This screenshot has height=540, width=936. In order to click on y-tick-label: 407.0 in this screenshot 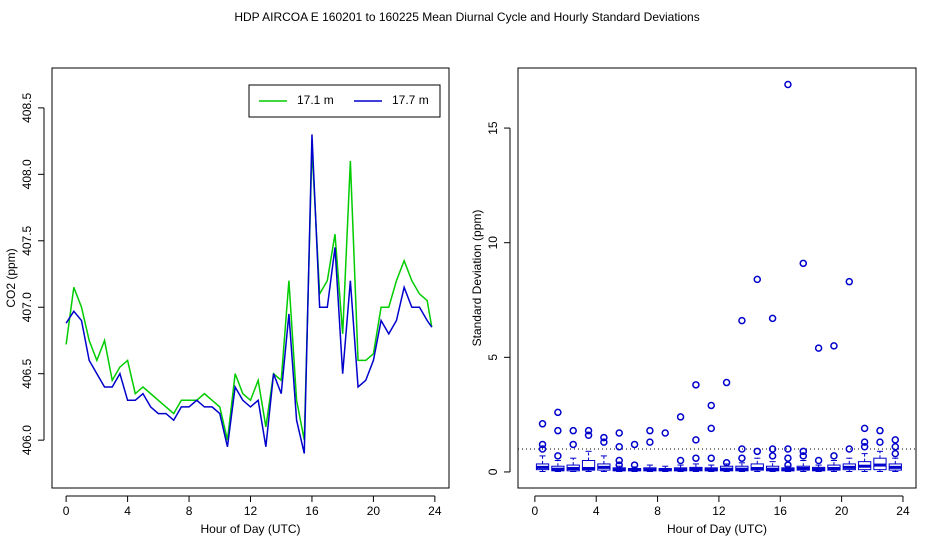, I will do `click(27, 307)`.